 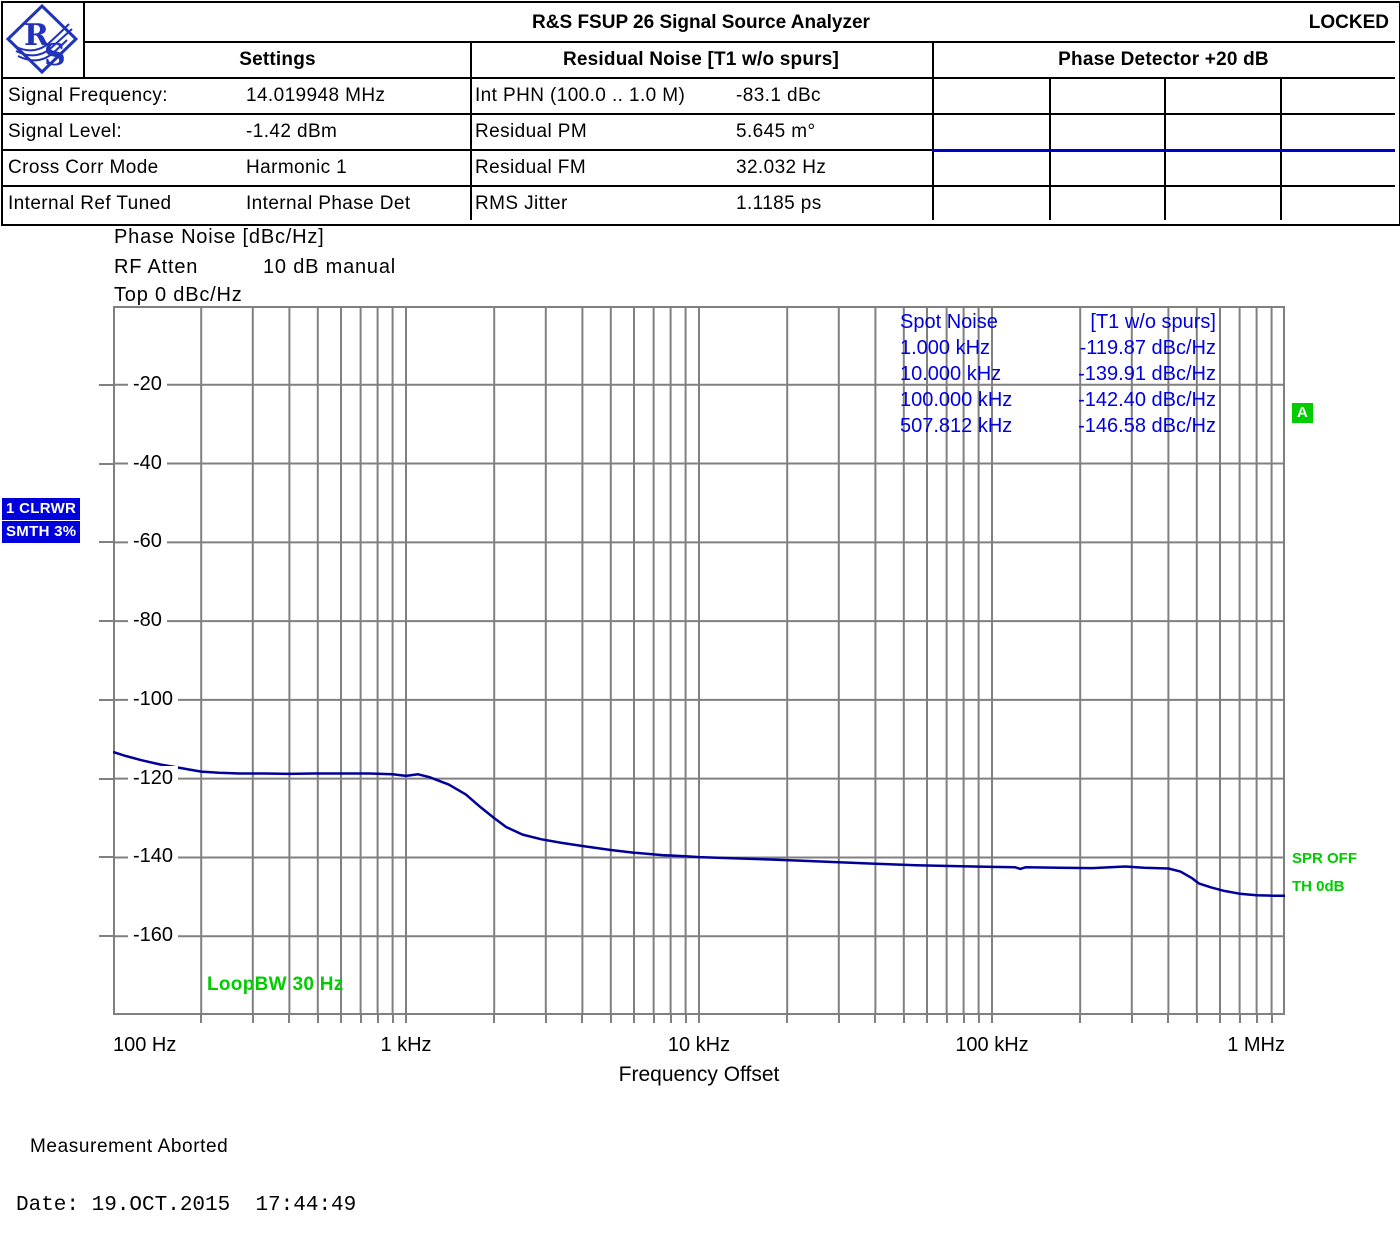 I want to click on x-axis-title: Frequency Offset, so click(x=699, y=1074).